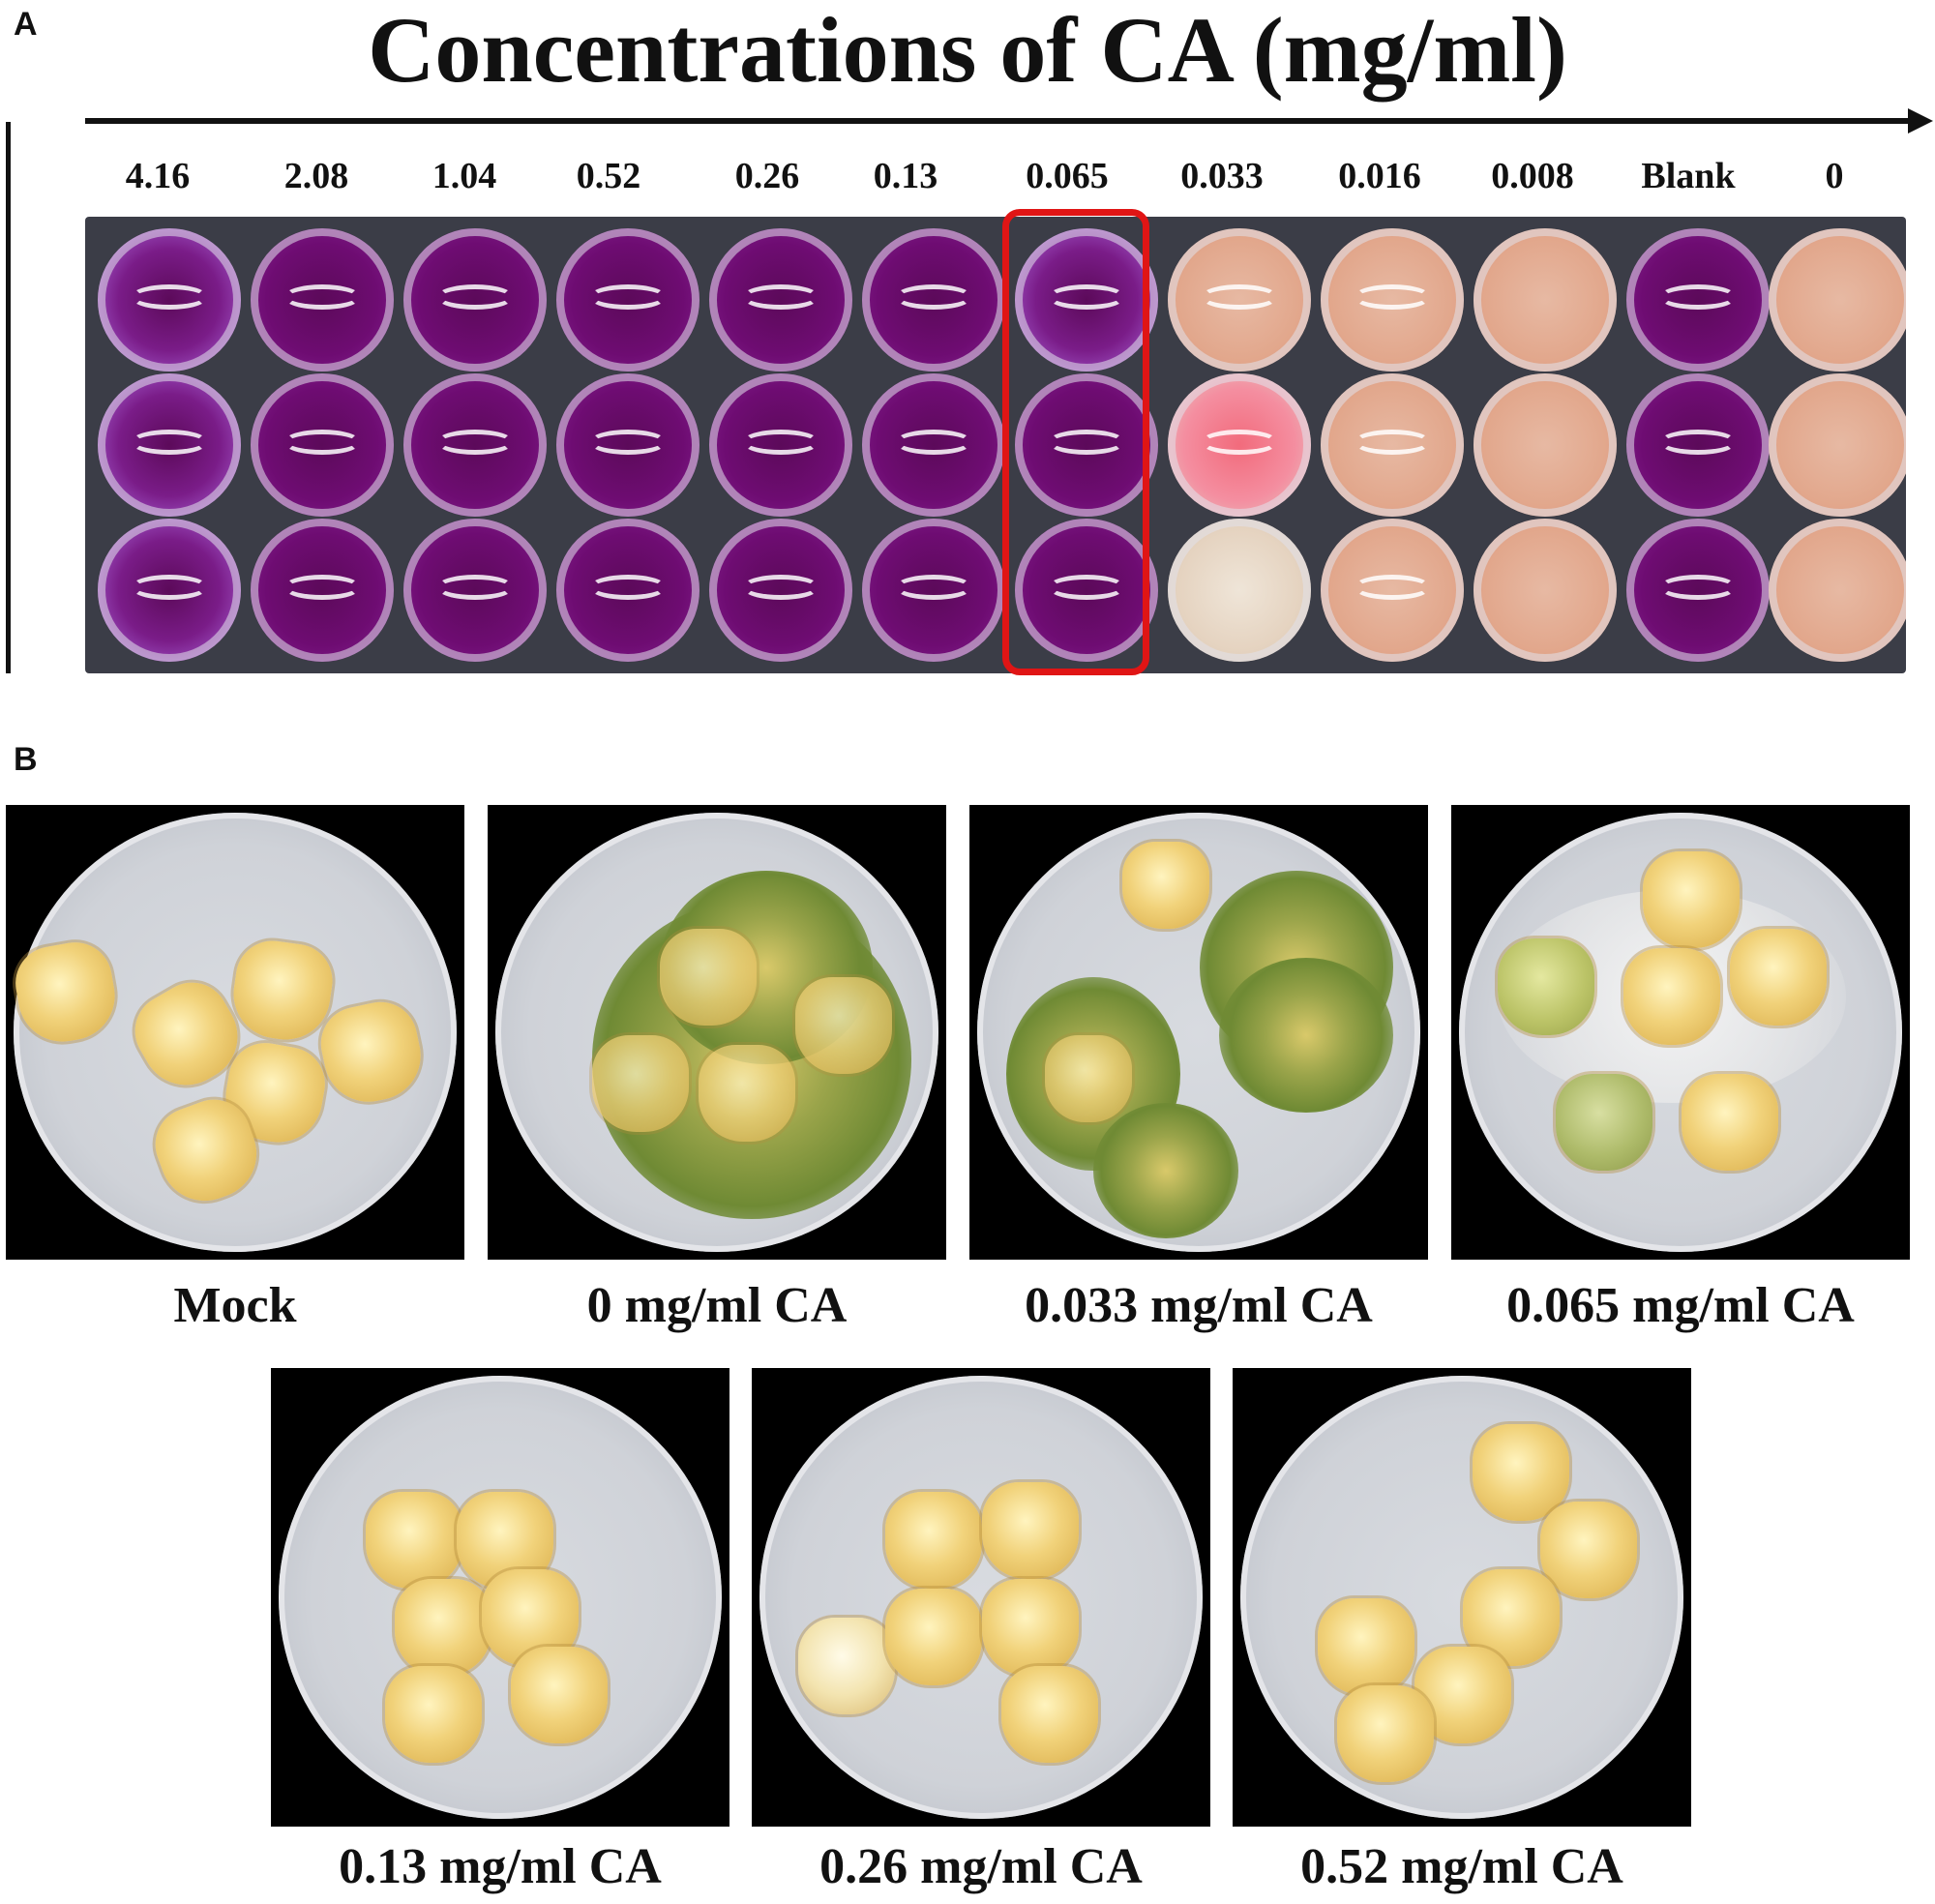 The width and height of the screenshot is (1935, 1904). I want to click on caption-0: 0 mg/ml CA, so click(717, 1306).